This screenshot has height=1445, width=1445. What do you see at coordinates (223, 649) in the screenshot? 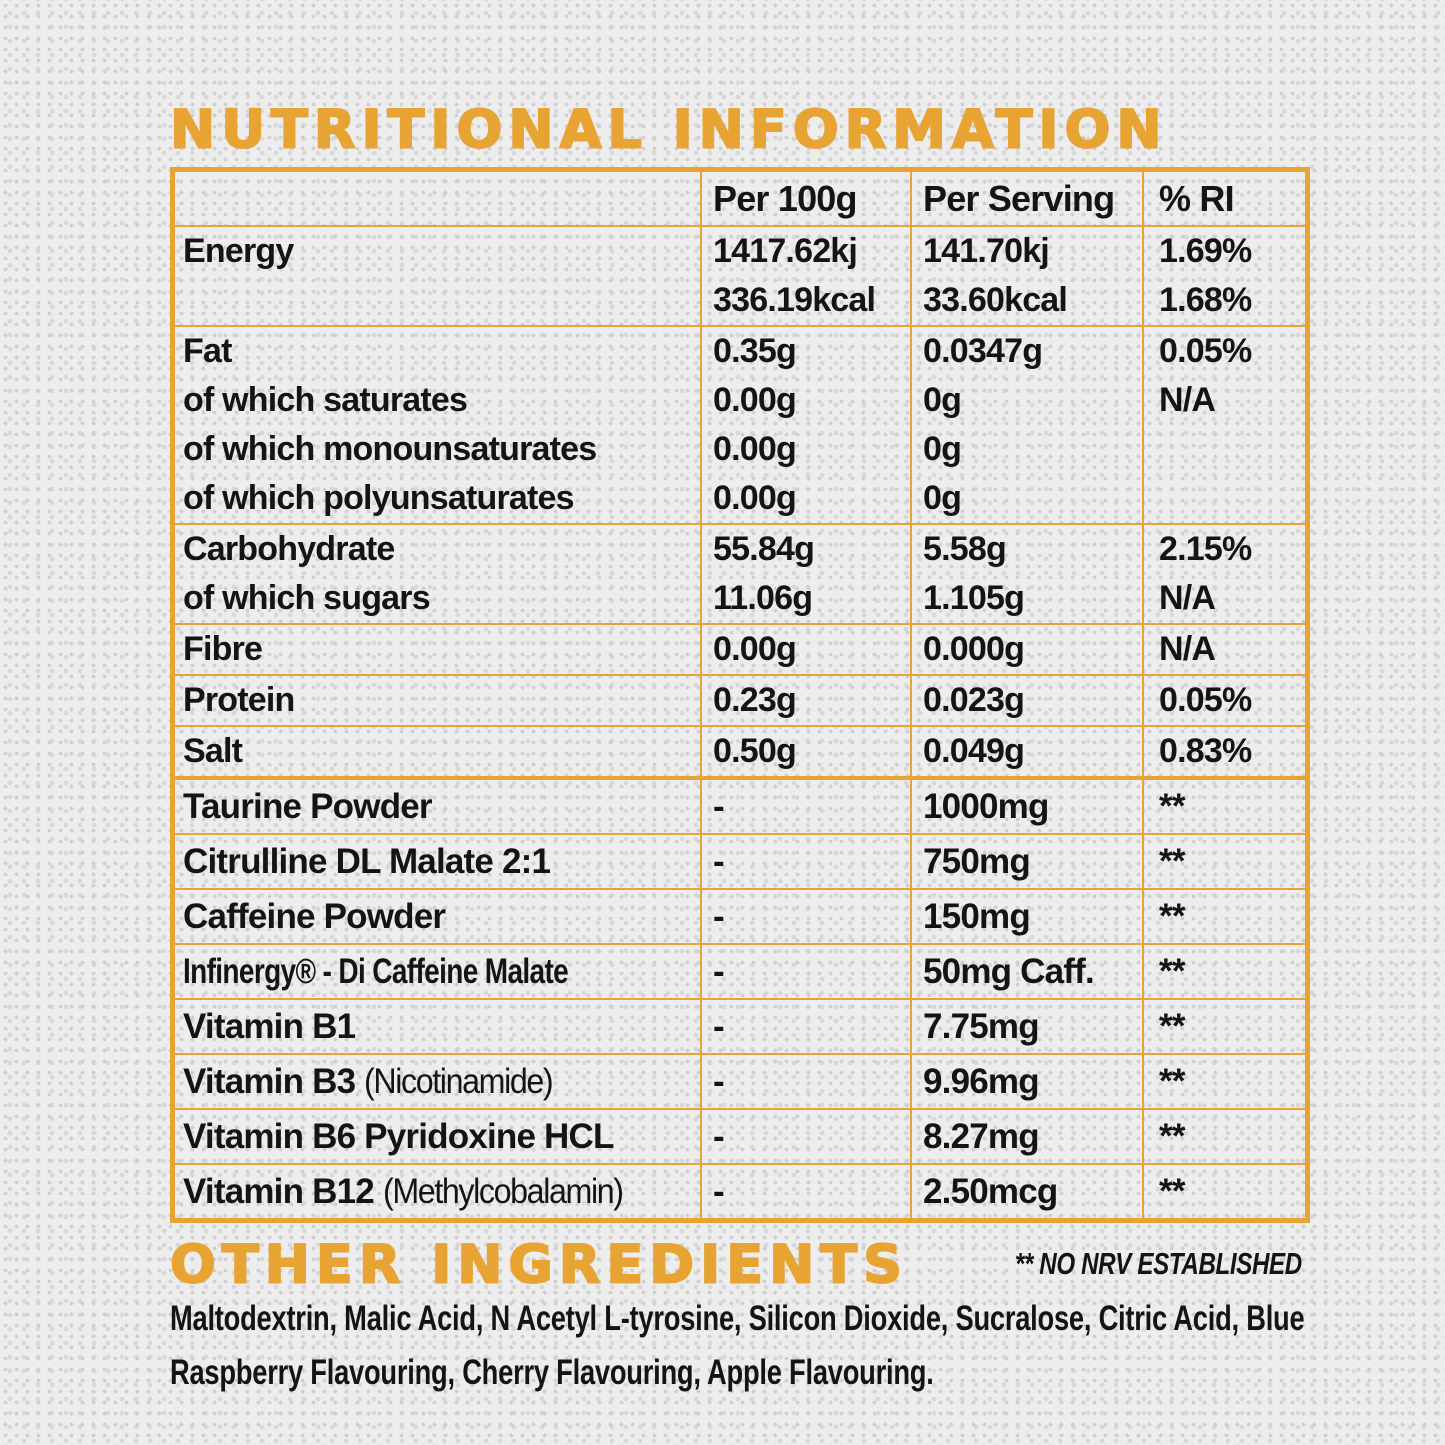
I see `row-label: Fibre` at bounding box center [223, 649].